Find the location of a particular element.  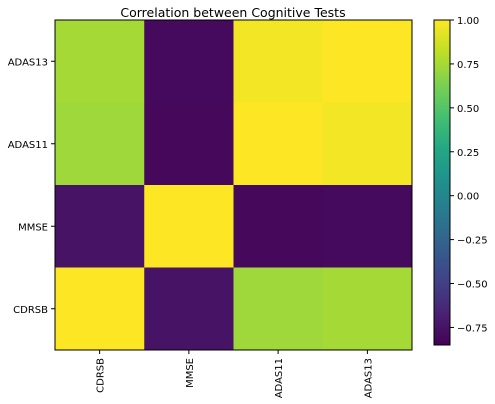

y-tick-label: MMSE is located at coordinates (33, 227).